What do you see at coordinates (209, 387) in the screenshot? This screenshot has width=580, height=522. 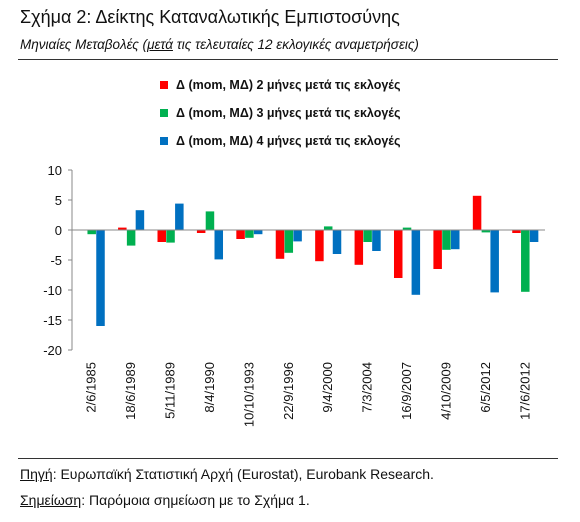 I see `x-category-label: 8/4/1990` at bounding box center [209, 387].